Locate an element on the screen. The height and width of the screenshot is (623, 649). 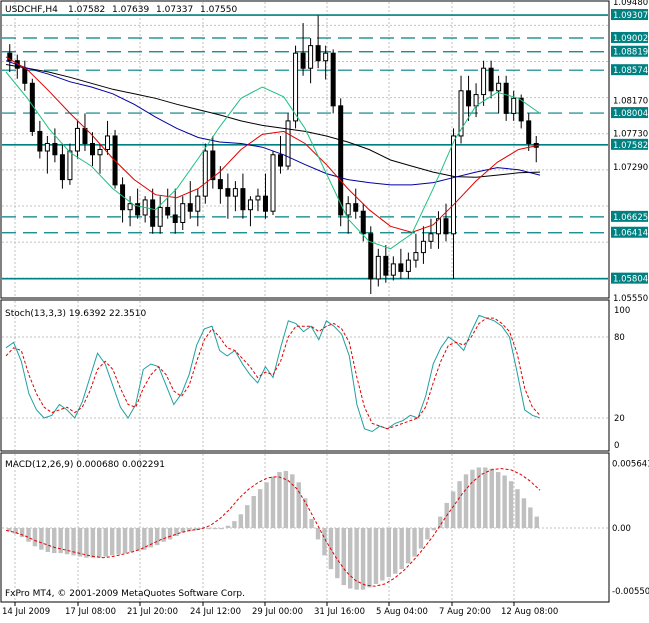
price-label: 1.08170 is located at coordinates (630, 102).